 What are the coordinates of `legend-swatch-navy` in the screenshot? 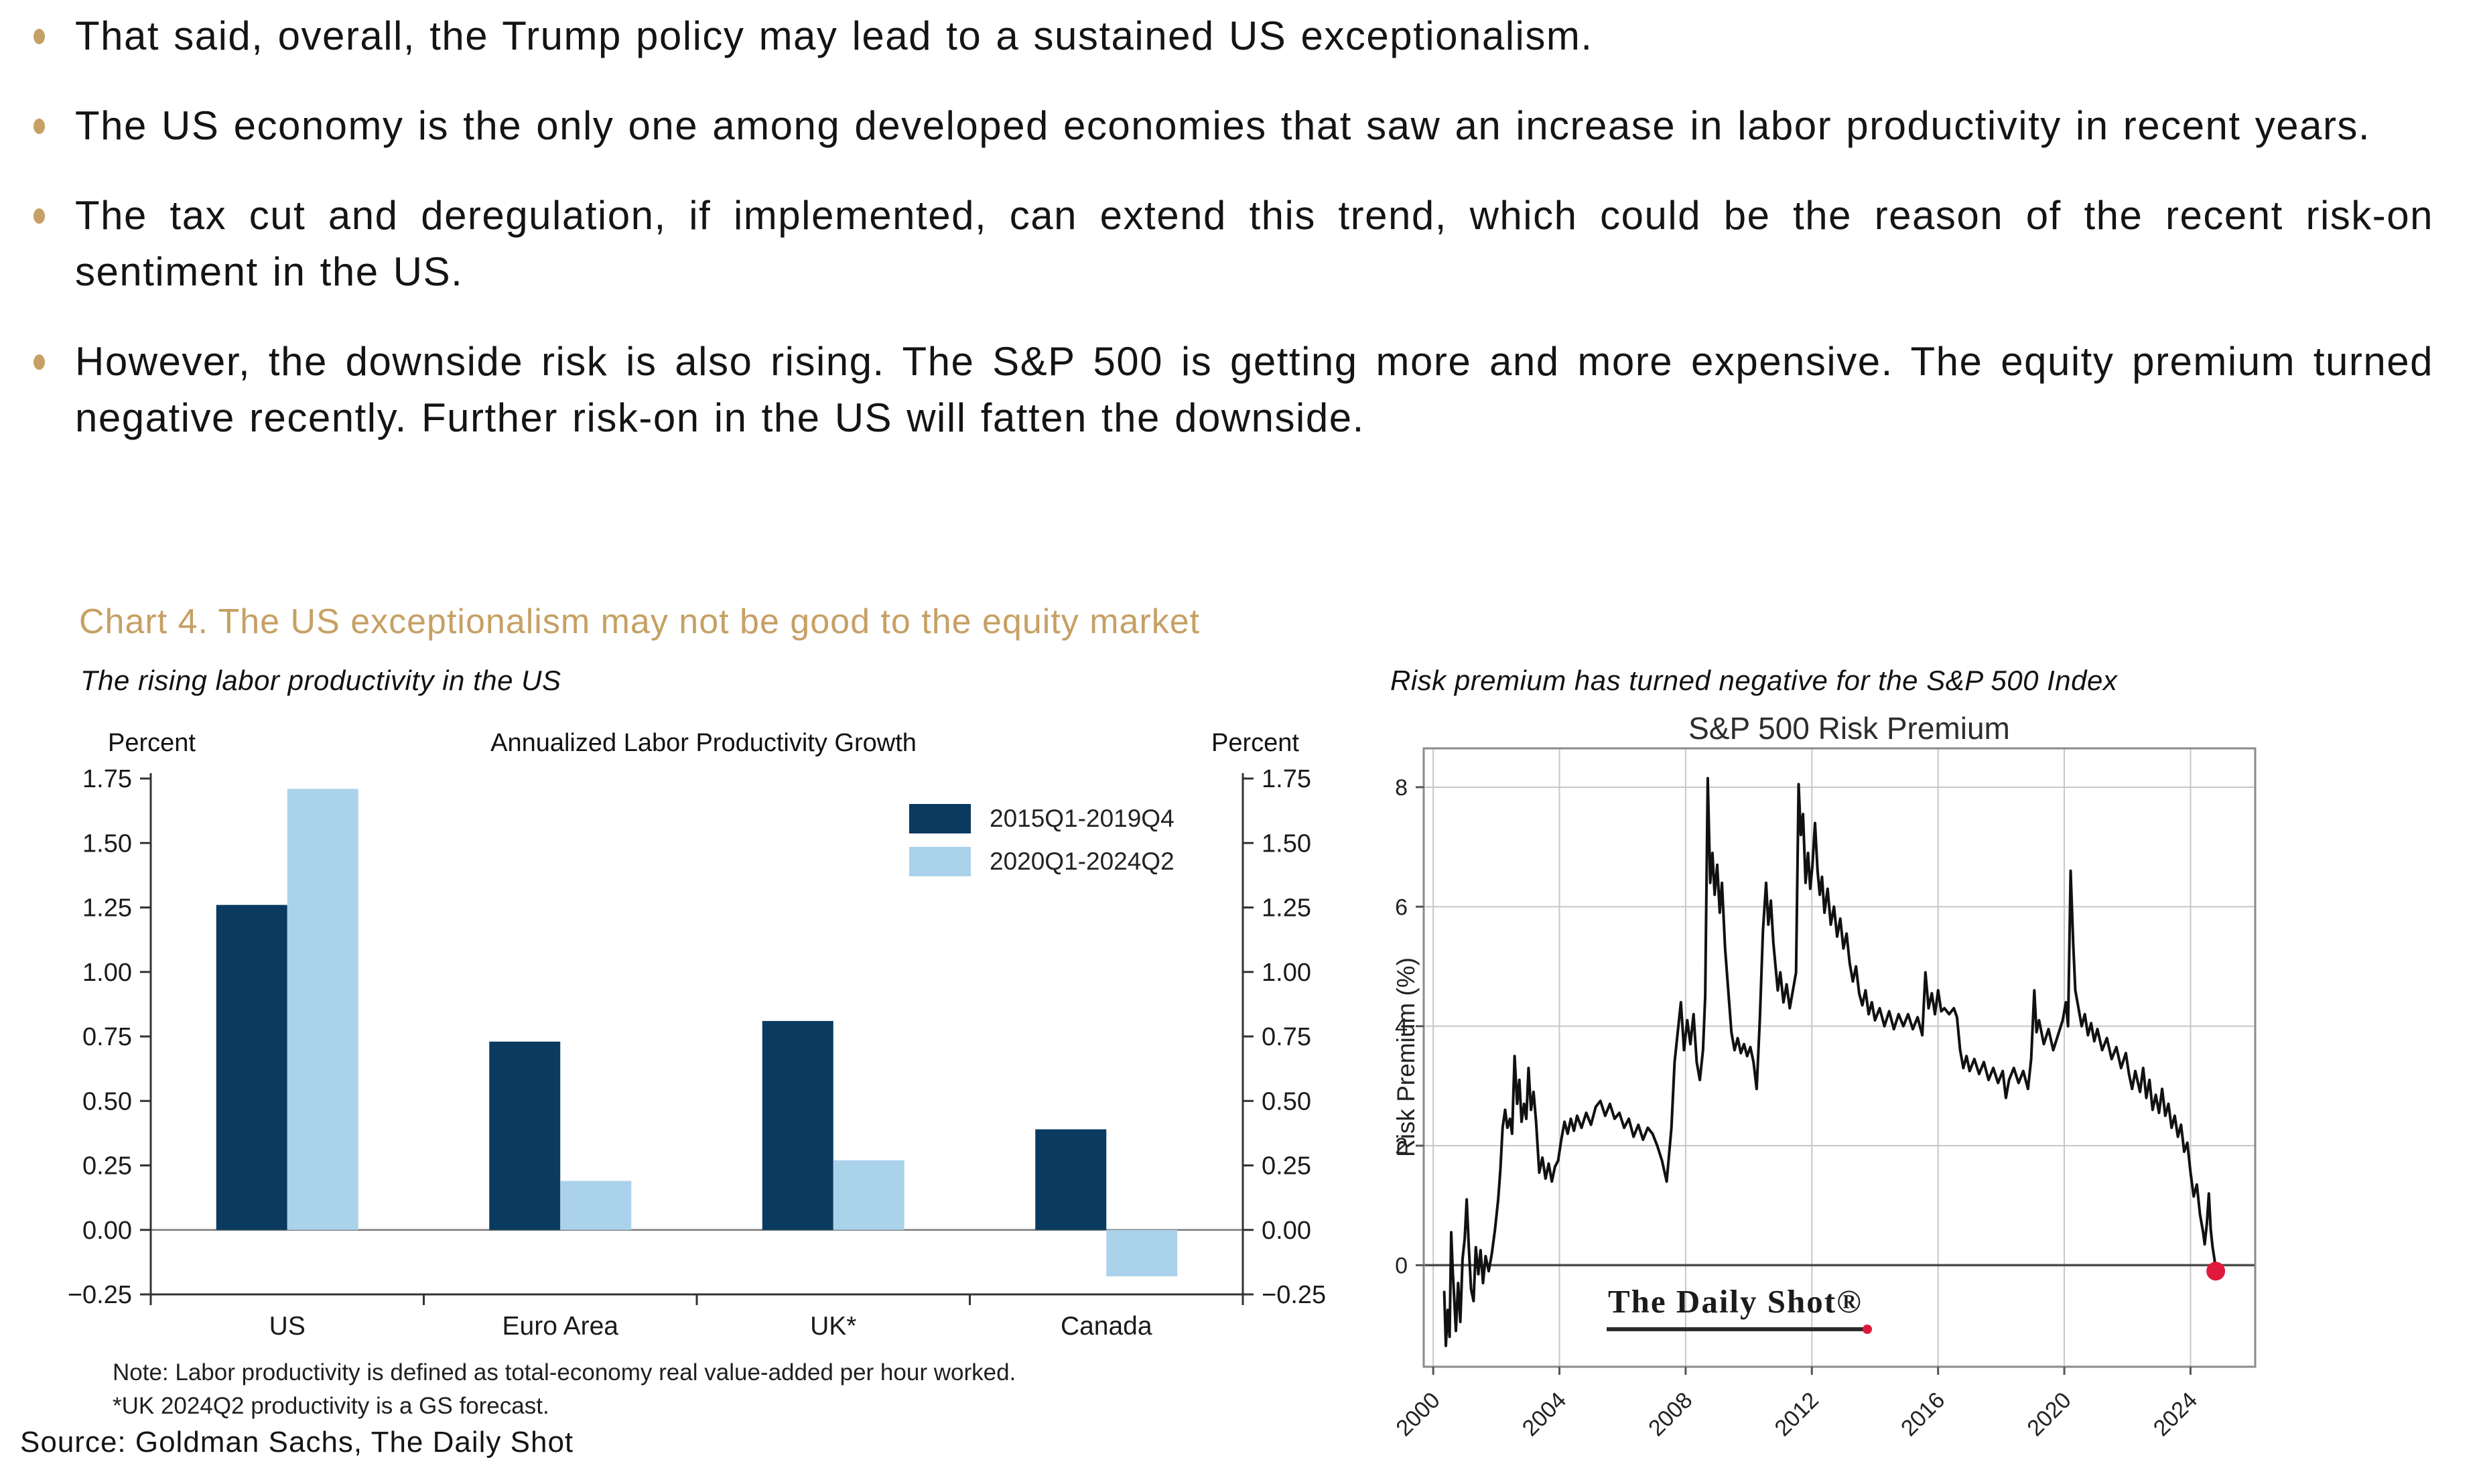 It's located at (940, 819).